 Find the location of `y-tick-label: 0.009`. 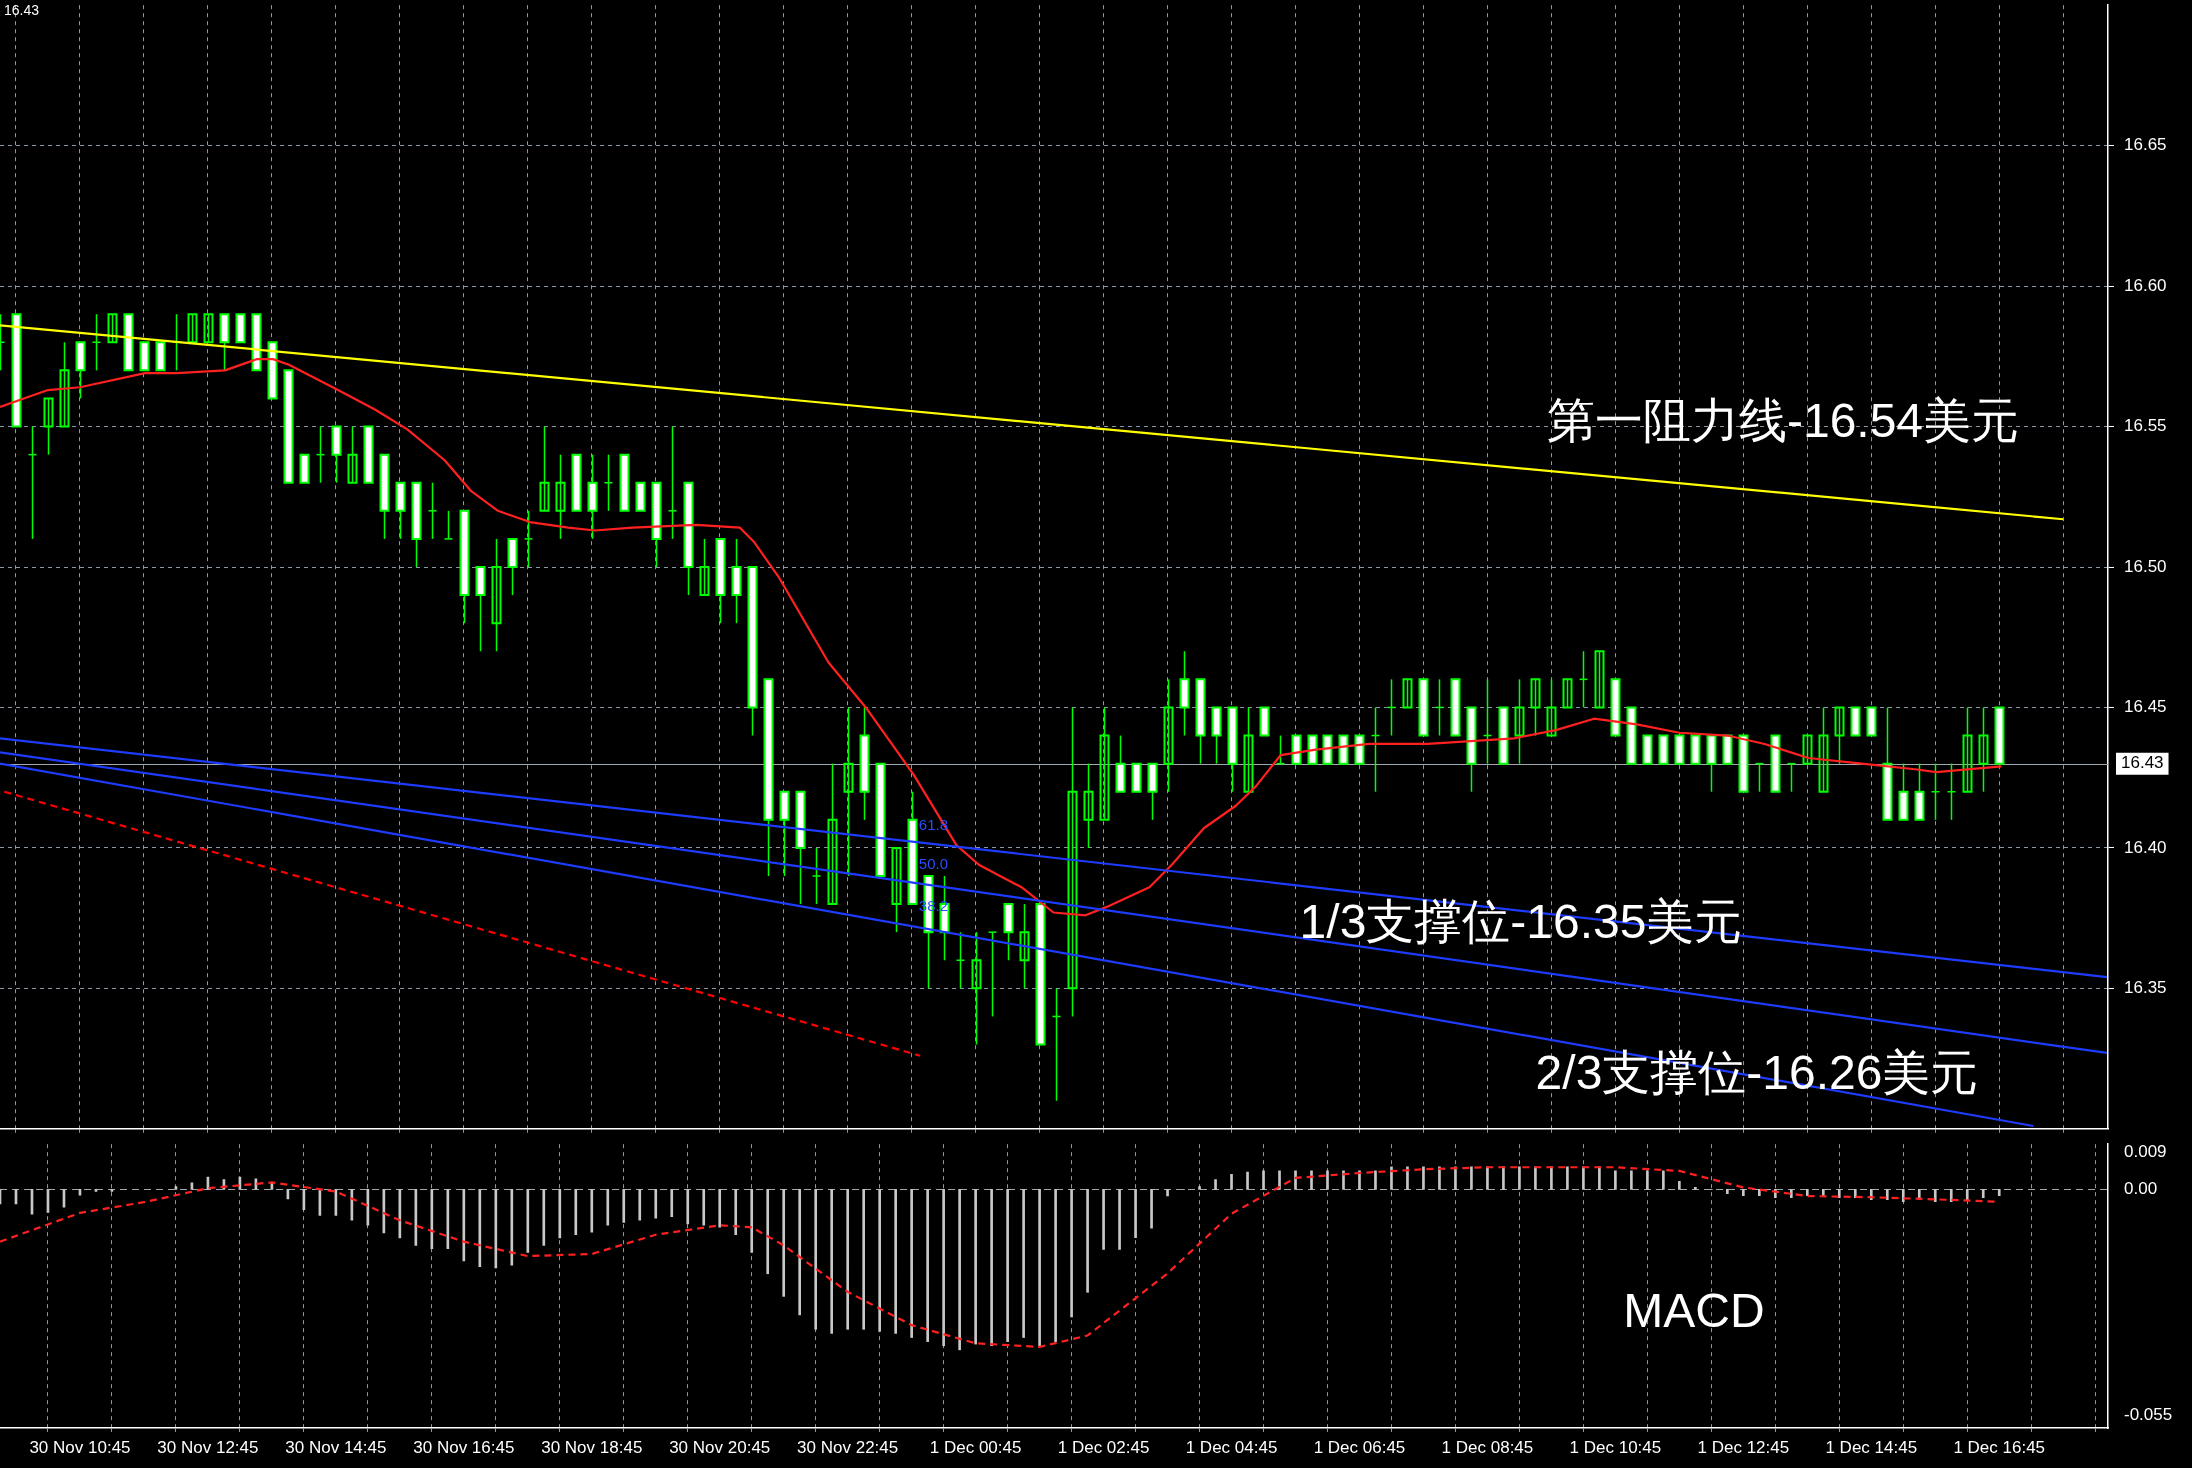

y-tick-label: 0.009 is located at coordinates (2145, 1152).